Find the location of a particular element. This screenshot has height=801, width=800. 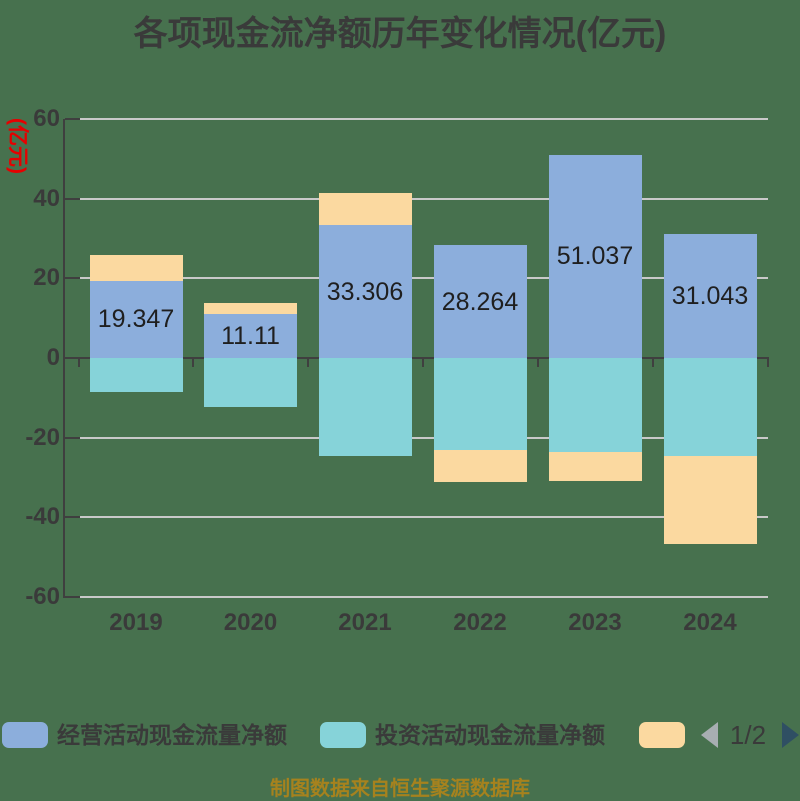

bar-segment-operating-2019 is located at coordinates (136, 319).